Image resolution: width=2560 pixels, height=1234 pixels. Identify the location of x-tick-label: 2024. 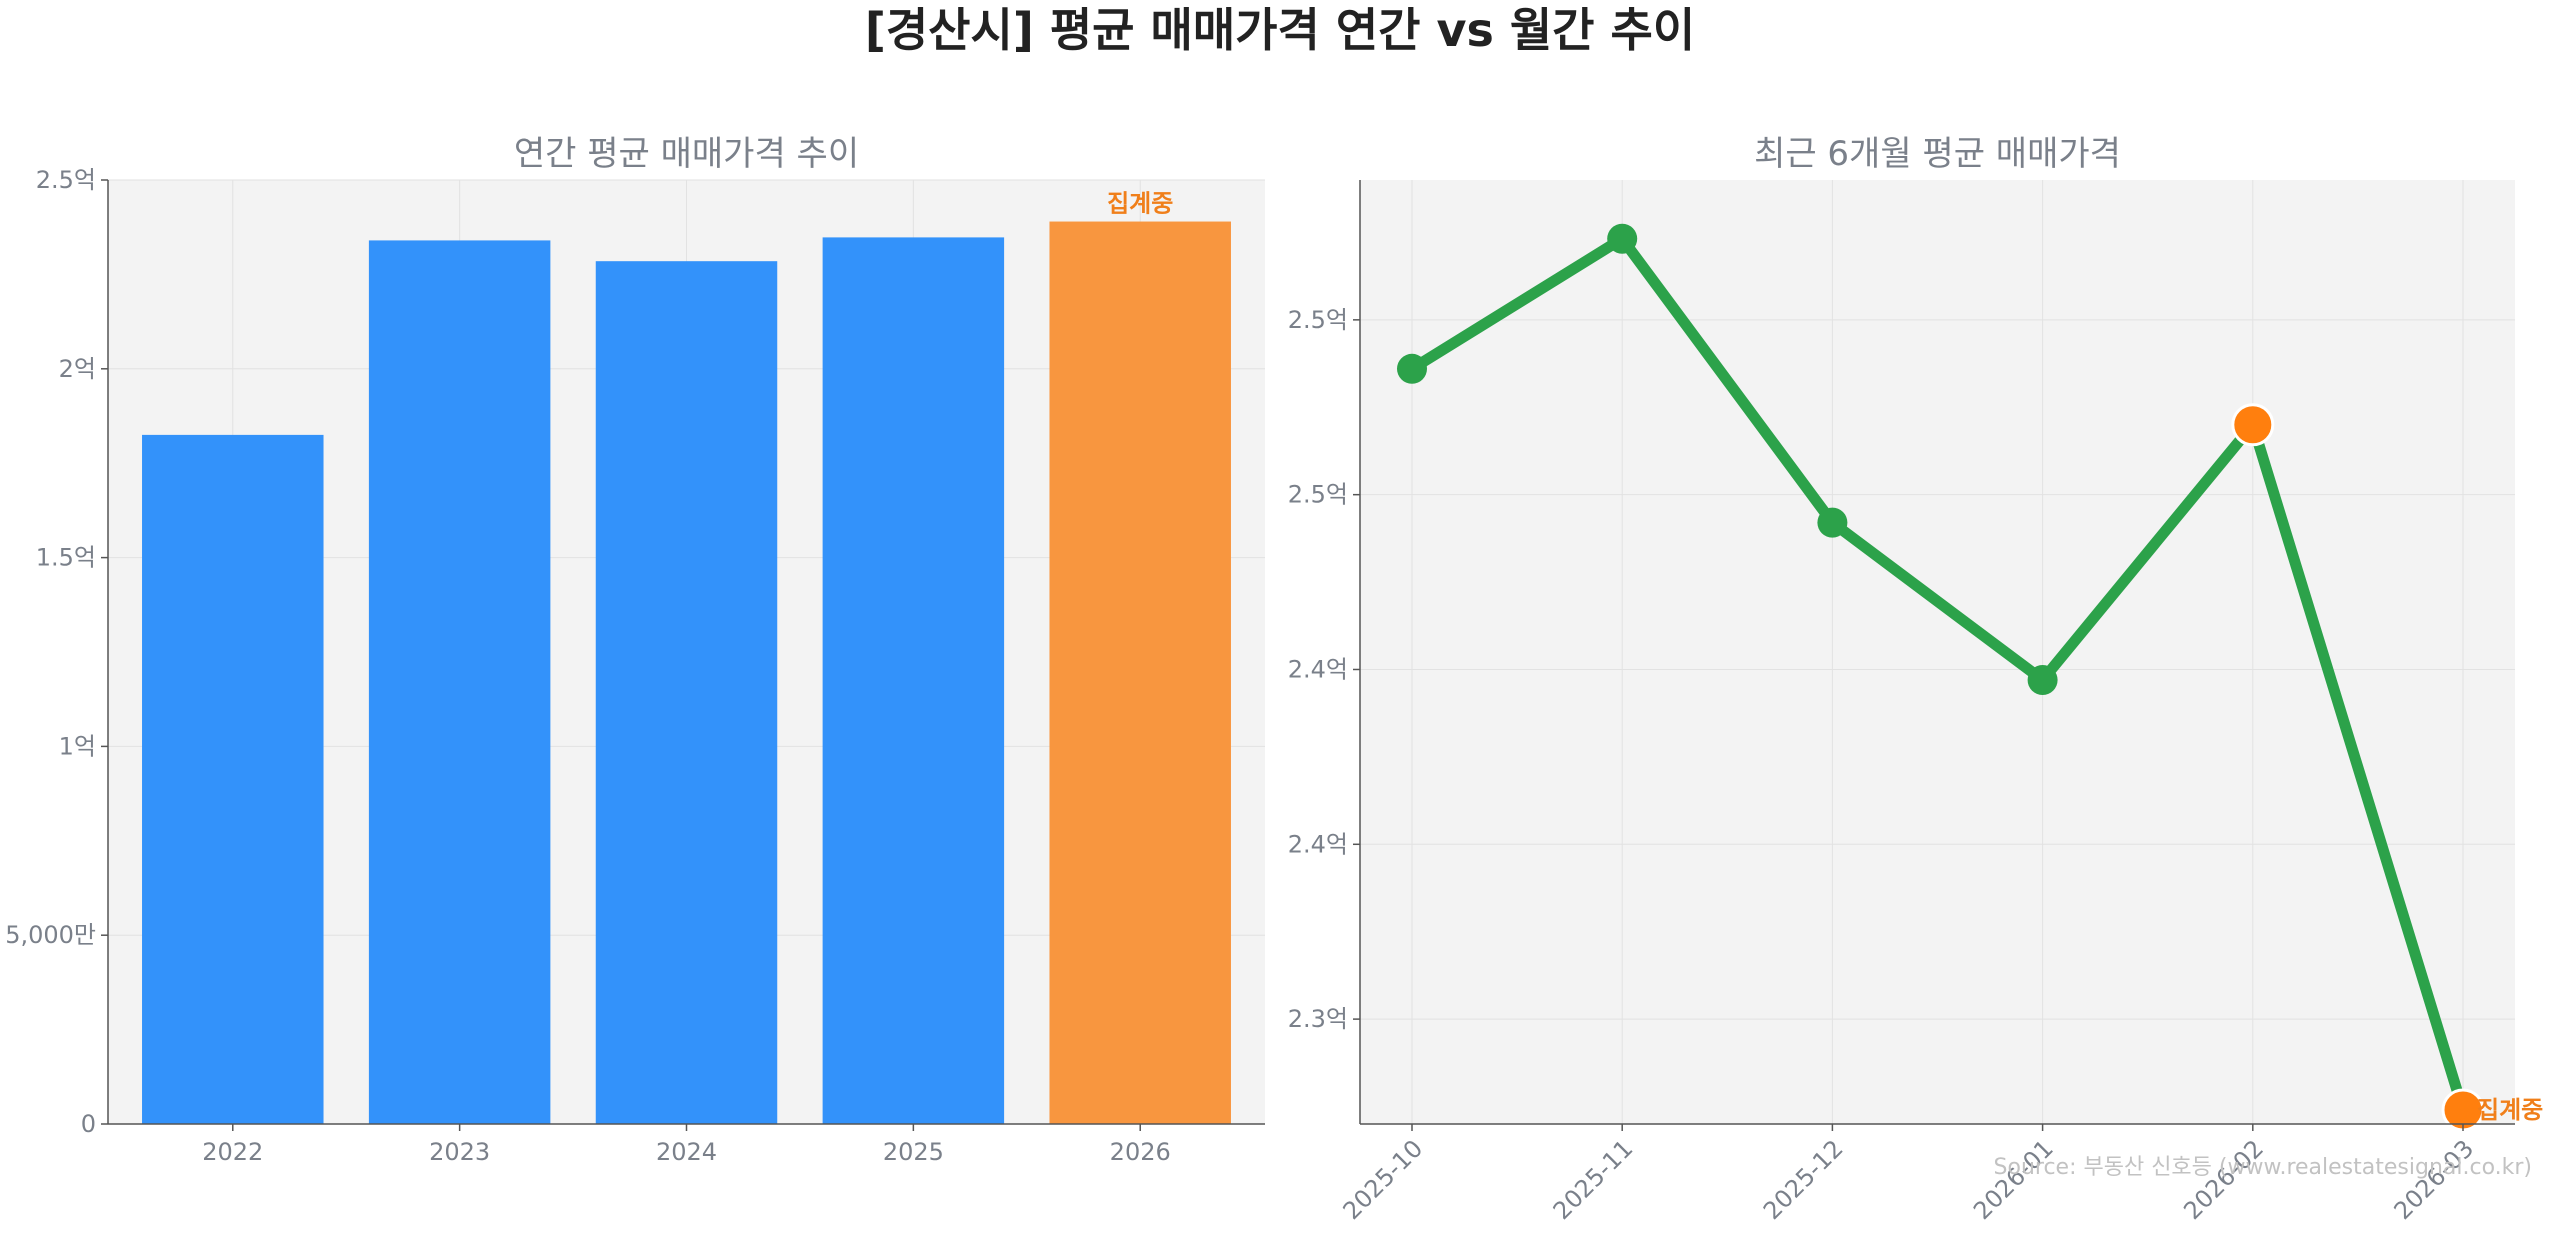
(686, 1152).